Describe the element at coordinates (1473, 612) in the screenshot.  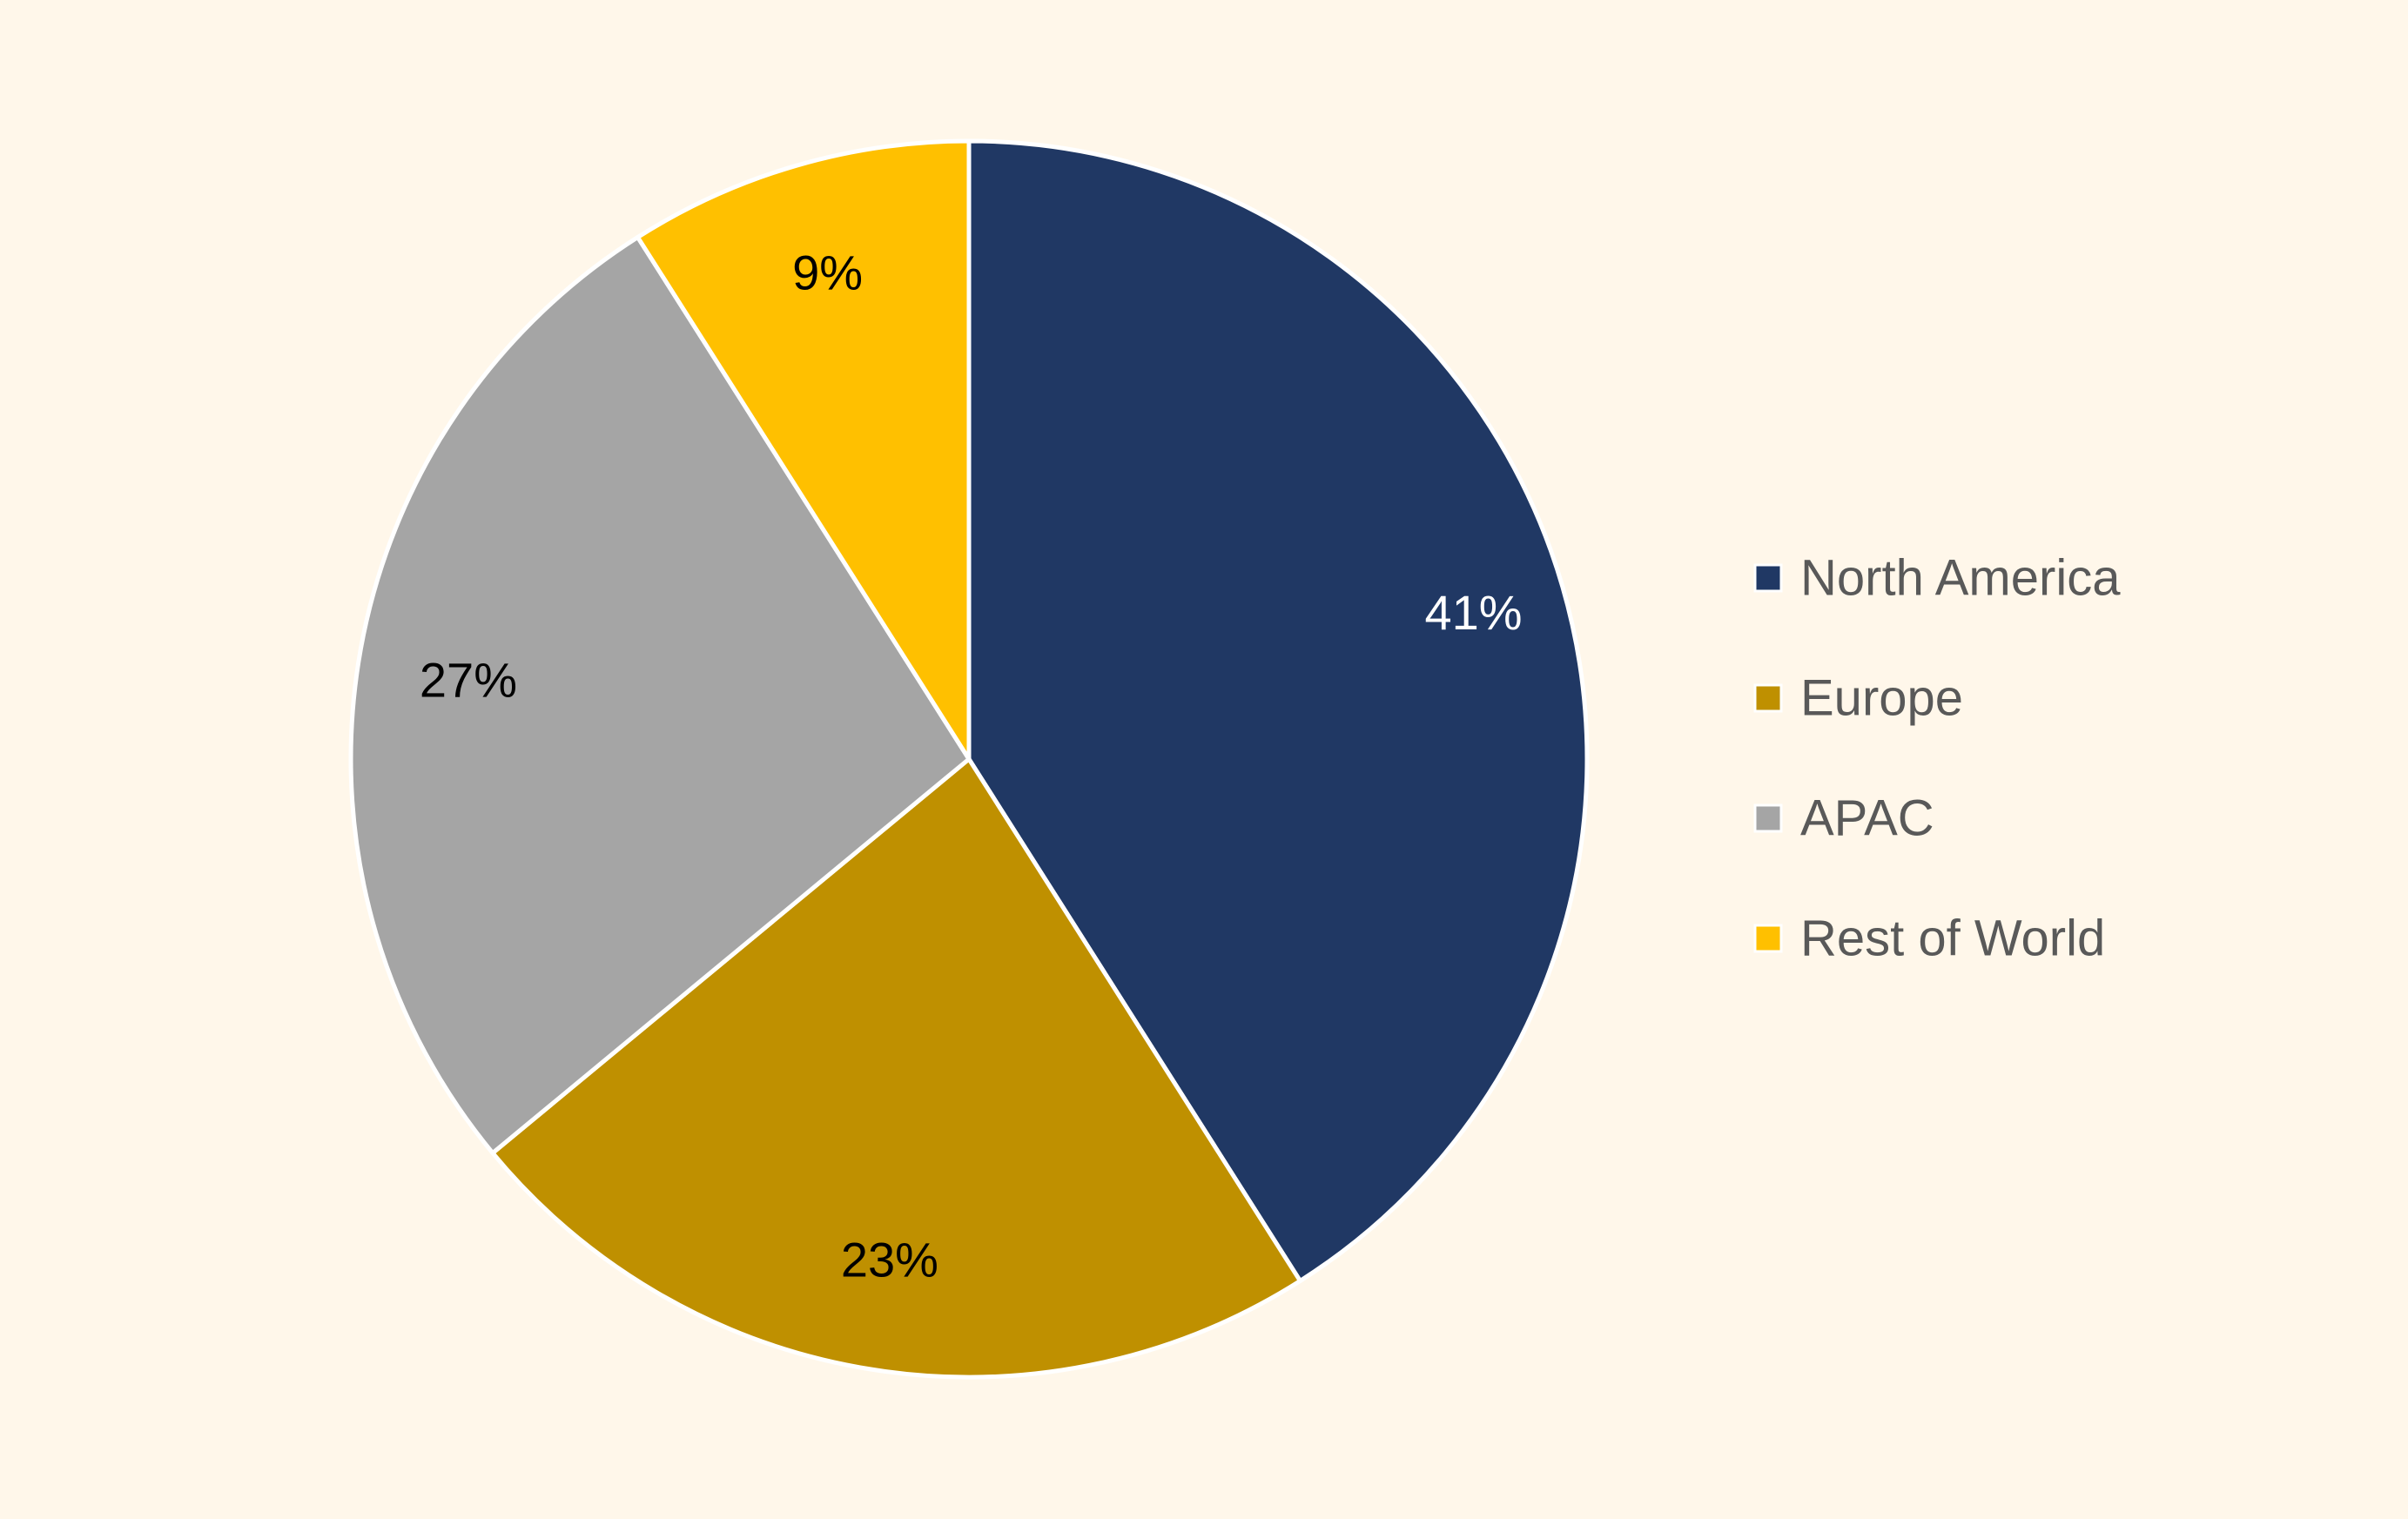
I see `data-label-north-america: 41%` at that location.